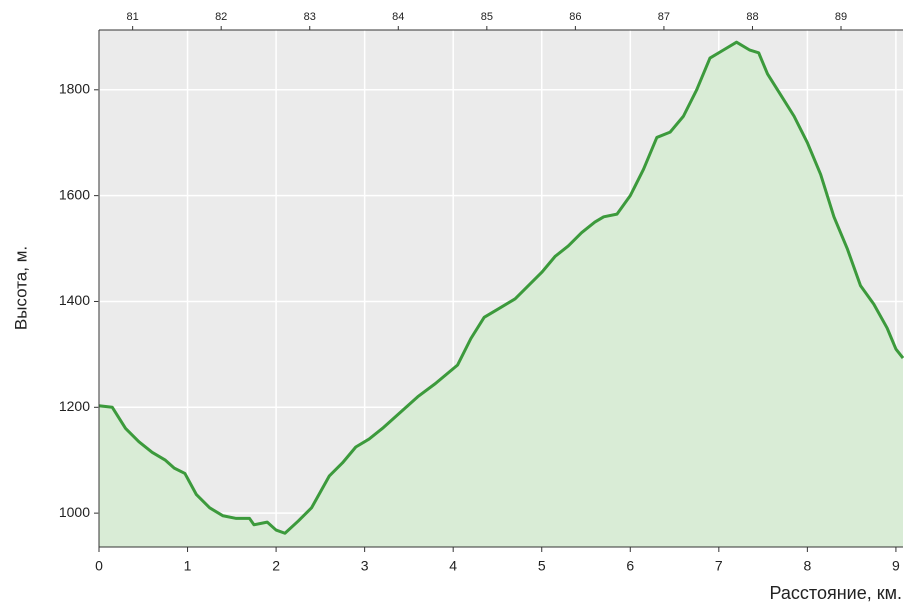  Describe the element at coordinates (133, 17) in the screenshot. I see `x2-tick-label: 81` at that location.